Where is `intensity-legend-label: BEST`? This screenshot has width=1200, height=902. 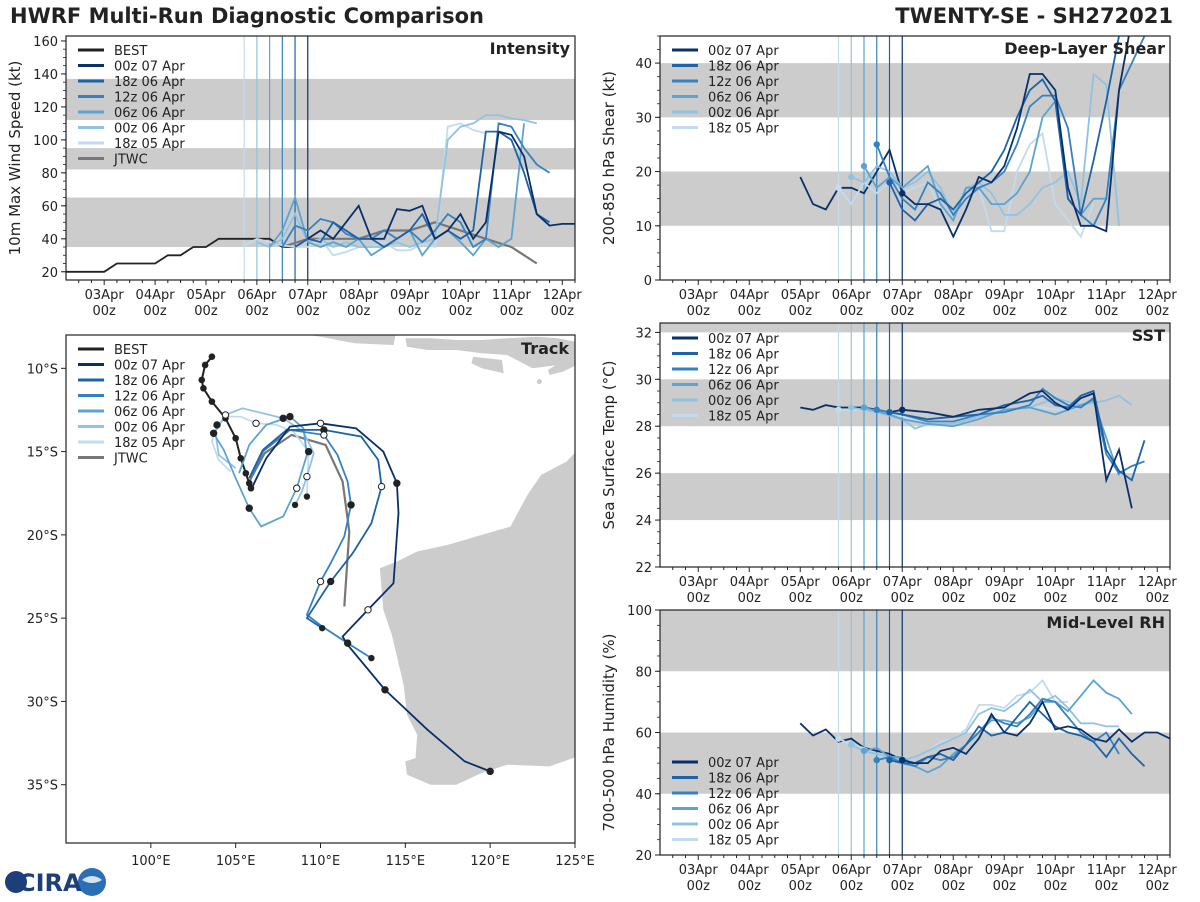 intensity-legend-label: BEST is located at coordinates (130, 51).